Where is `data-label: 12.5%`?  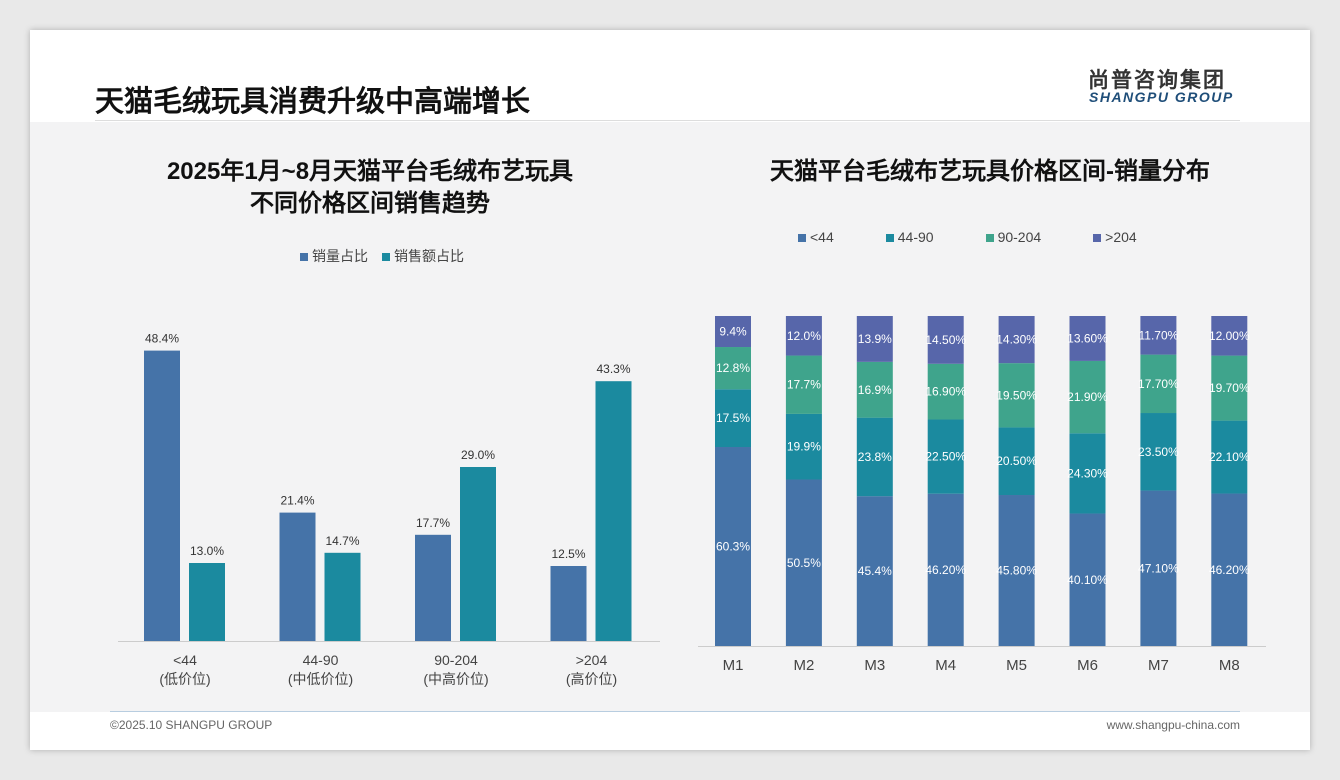 data-label: 12.5% is located at coordinates (568, 554).